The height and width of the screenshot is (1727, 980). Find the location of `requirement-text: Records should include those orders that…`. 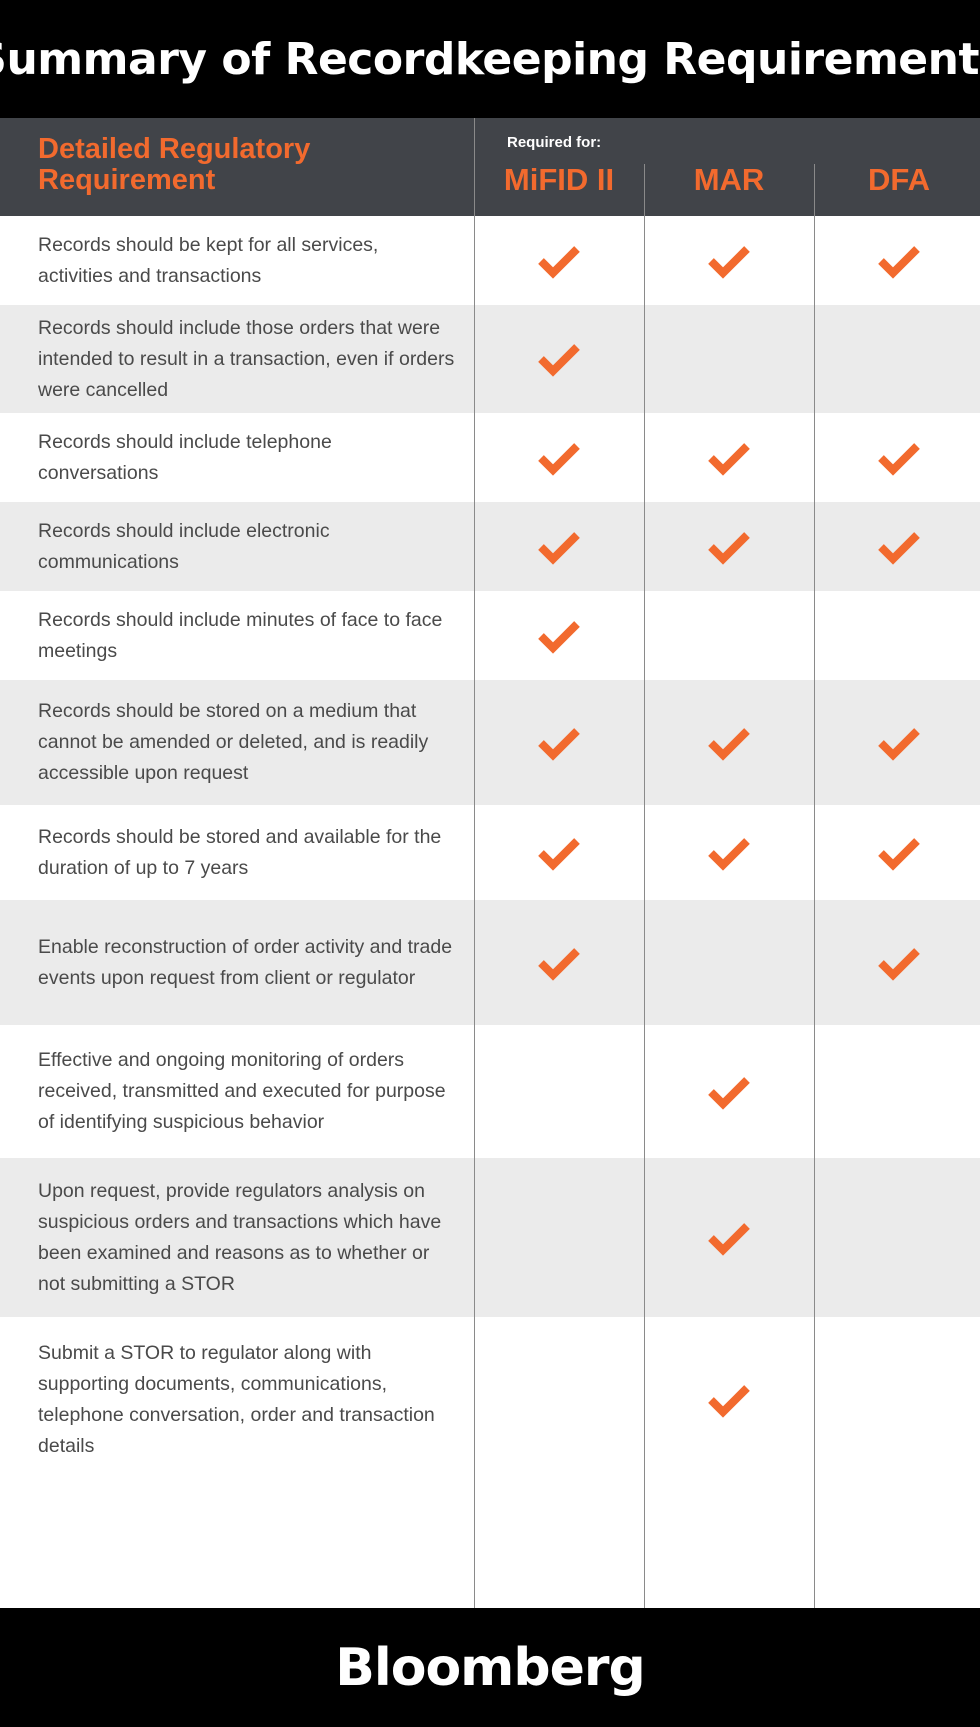

requirement-text: Records should include those orders that… is located at coordinates (246, 358).